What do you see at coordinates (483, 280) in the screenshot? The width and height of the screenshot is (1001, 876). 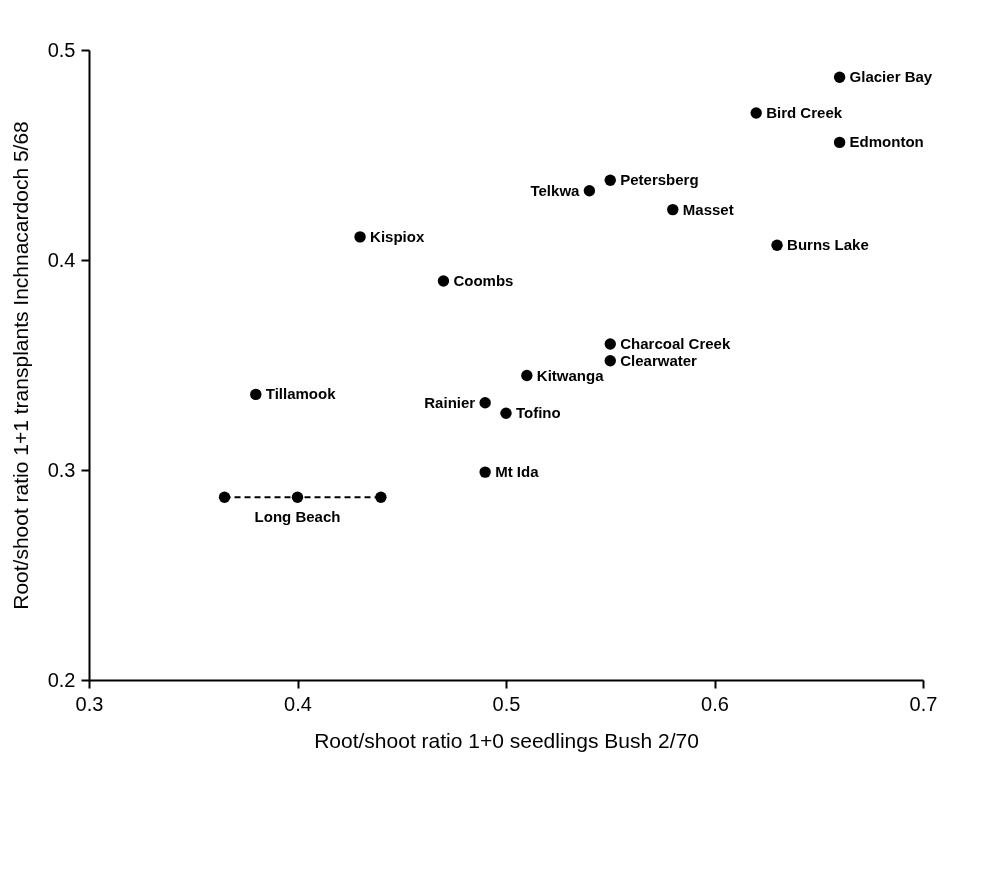 I see `annotation: Coombs` at bounding box center [483, 280].